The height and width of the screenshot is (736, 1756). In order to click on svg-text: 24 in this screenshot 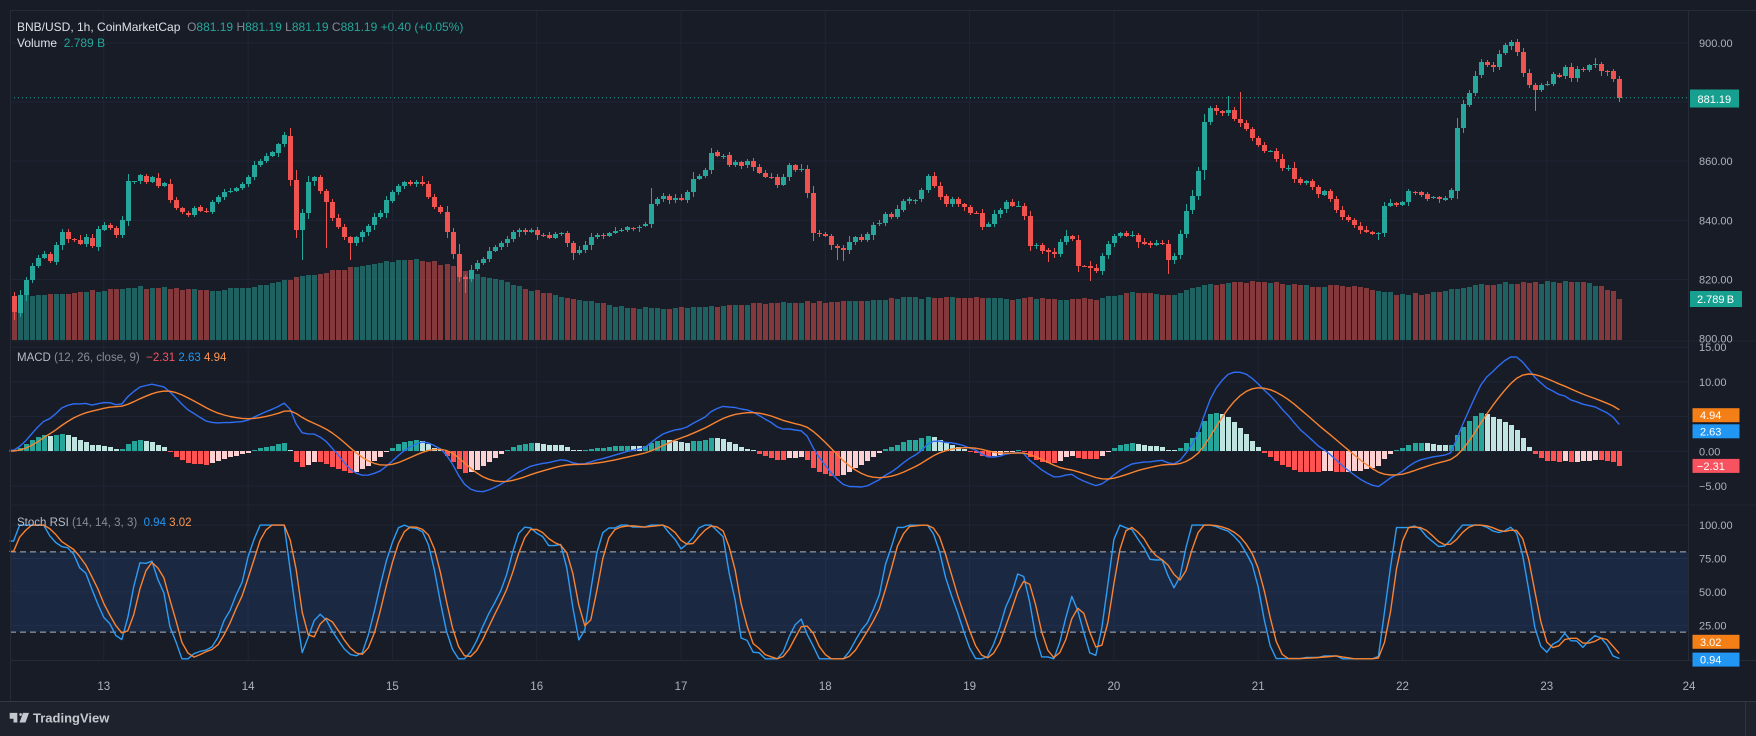, I will do `click(1689, 687)`.